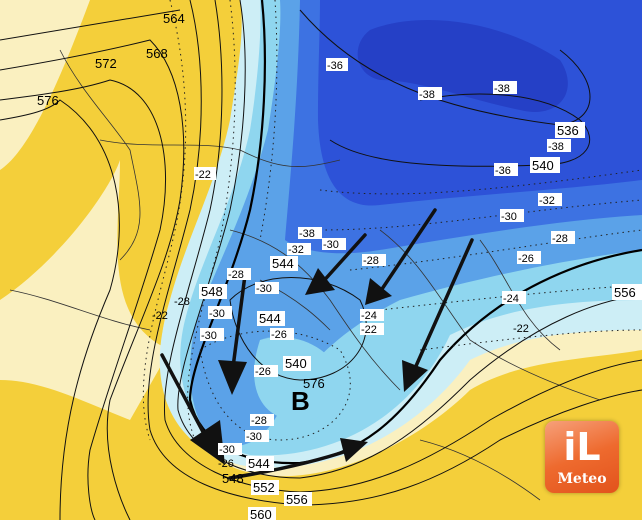 The image size is (642, 520). I want to click on return-flow-south-arrow, so click(298, 459).